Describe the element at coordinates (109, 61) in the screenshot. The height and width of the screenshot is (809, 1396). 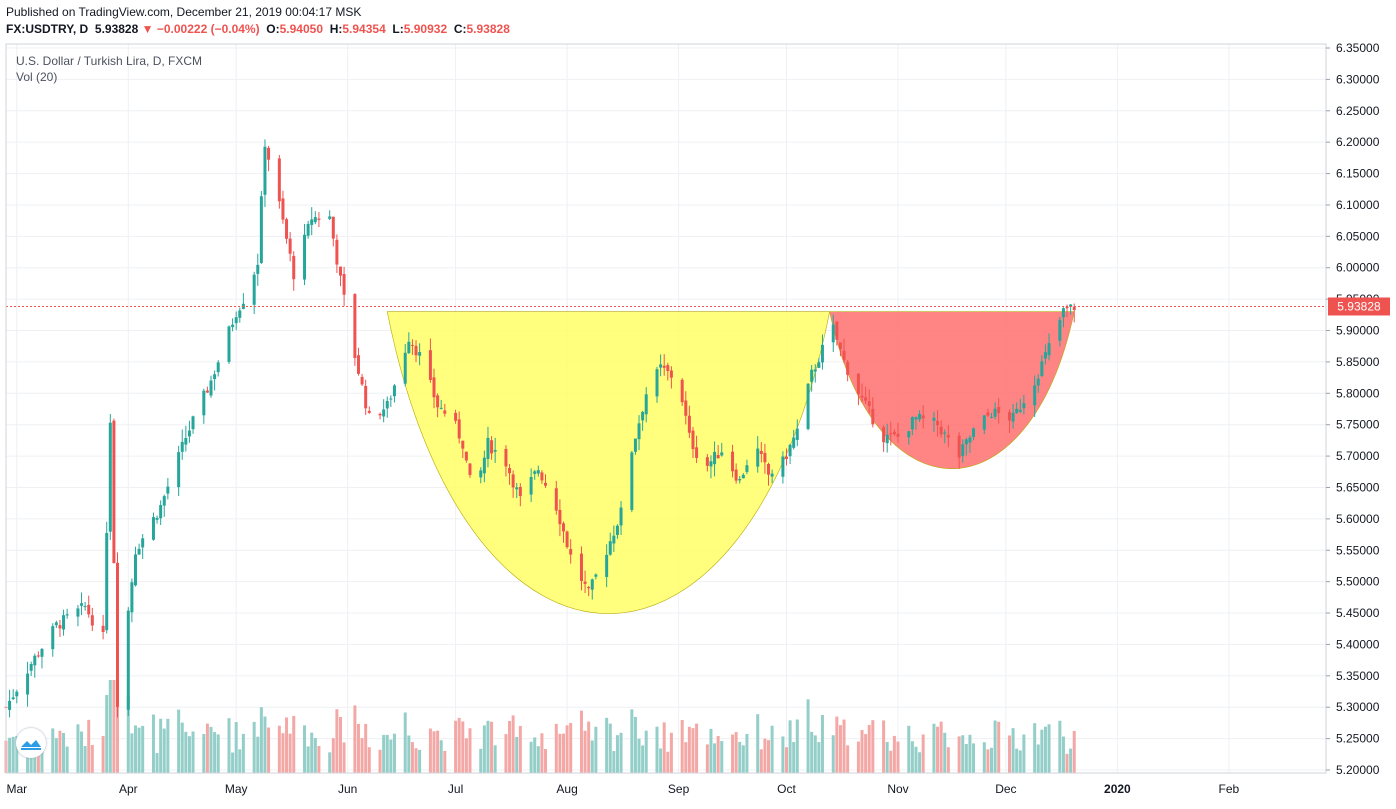
I see `series-legend: U.S. Dollar / Turkish Lira, D, FXCM` at that location.